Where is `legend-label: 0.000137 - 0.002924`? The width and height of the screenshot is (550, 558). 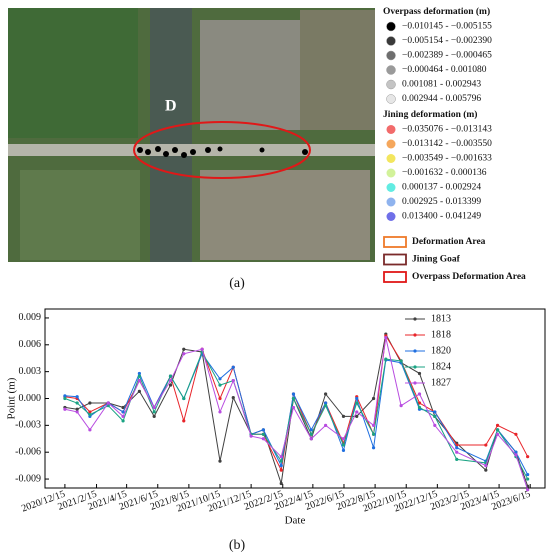 legend-label: 0.000137 - 0.002924 is located at coordinates (441, 188).